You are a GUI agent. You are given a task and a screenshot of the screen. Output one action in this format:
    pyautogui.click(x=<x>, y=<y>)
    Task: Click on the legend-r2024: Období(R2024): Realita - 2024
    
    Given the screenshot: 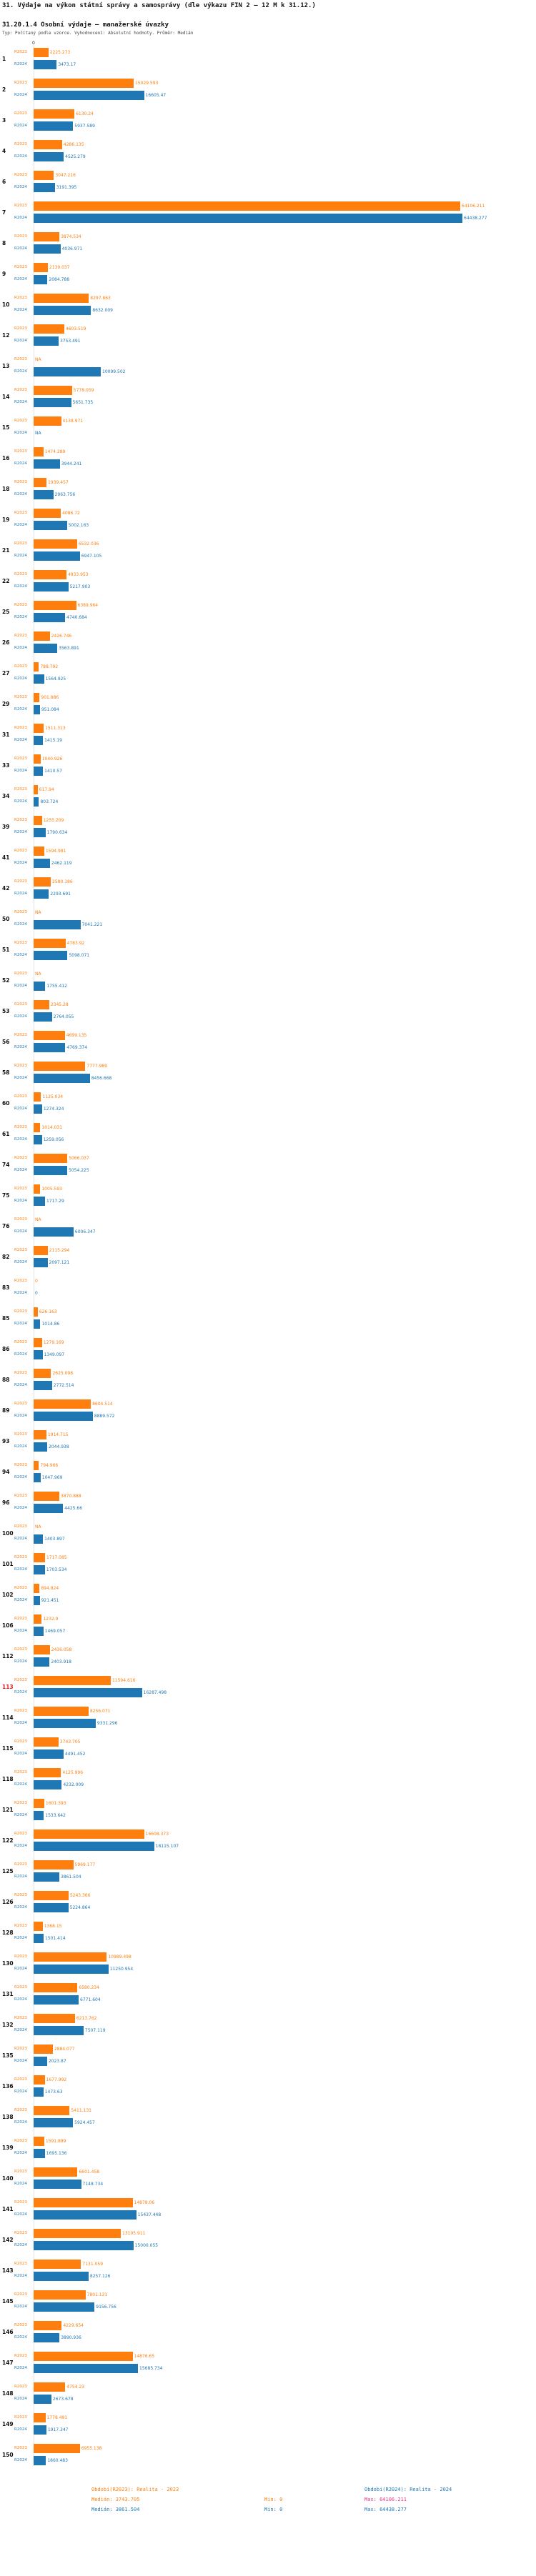 What is the action you would take?
    pyautogui.click(x=408, y=2489)
    